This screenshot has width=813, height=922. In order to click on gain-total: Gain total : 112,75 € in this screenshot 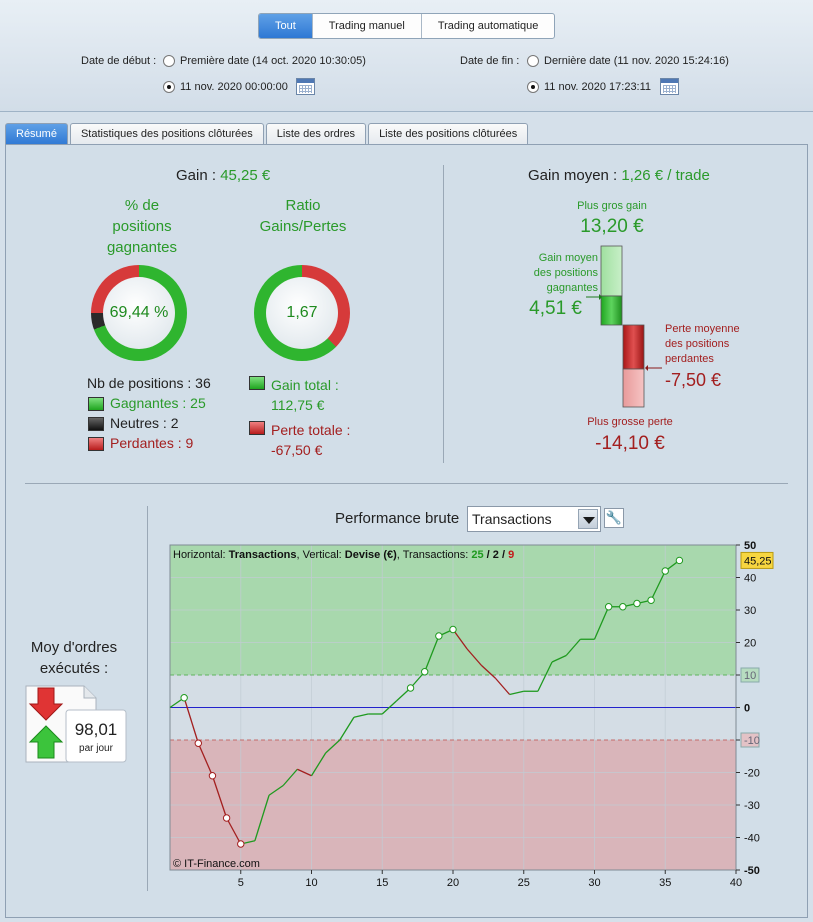, I will do `click(305, 395)`.